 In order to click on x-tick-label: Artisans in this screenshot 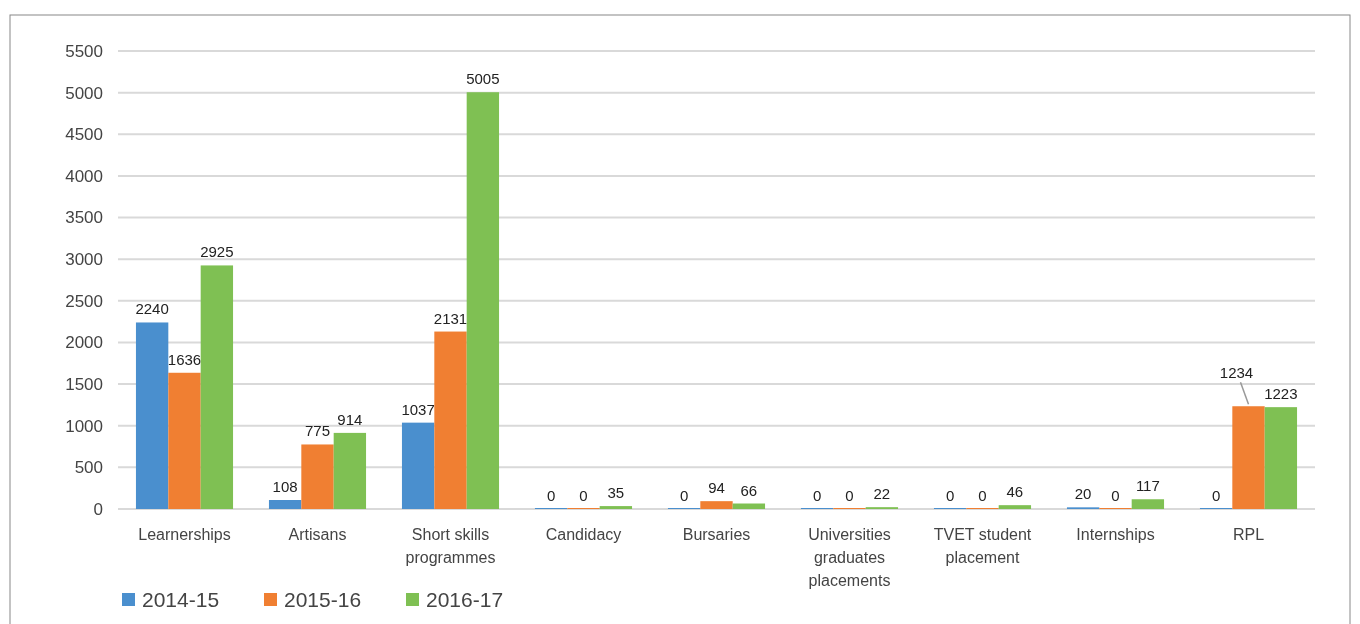, I will do `click(317, 534)`.